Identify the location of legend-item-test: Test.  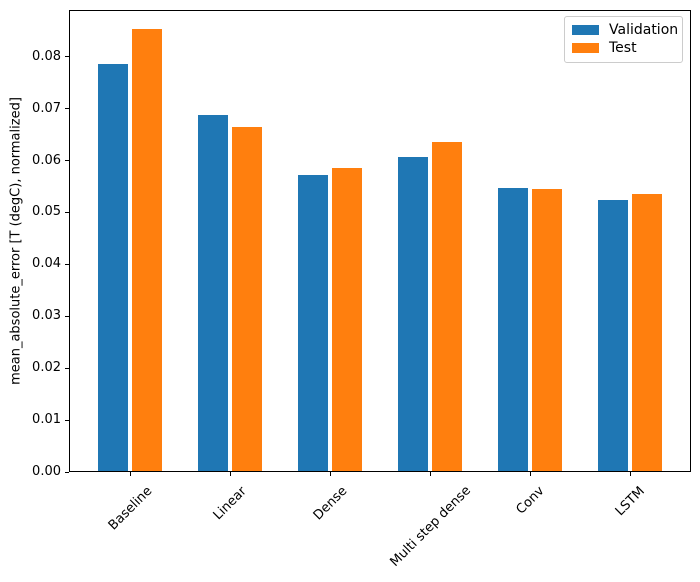
(623, 48).